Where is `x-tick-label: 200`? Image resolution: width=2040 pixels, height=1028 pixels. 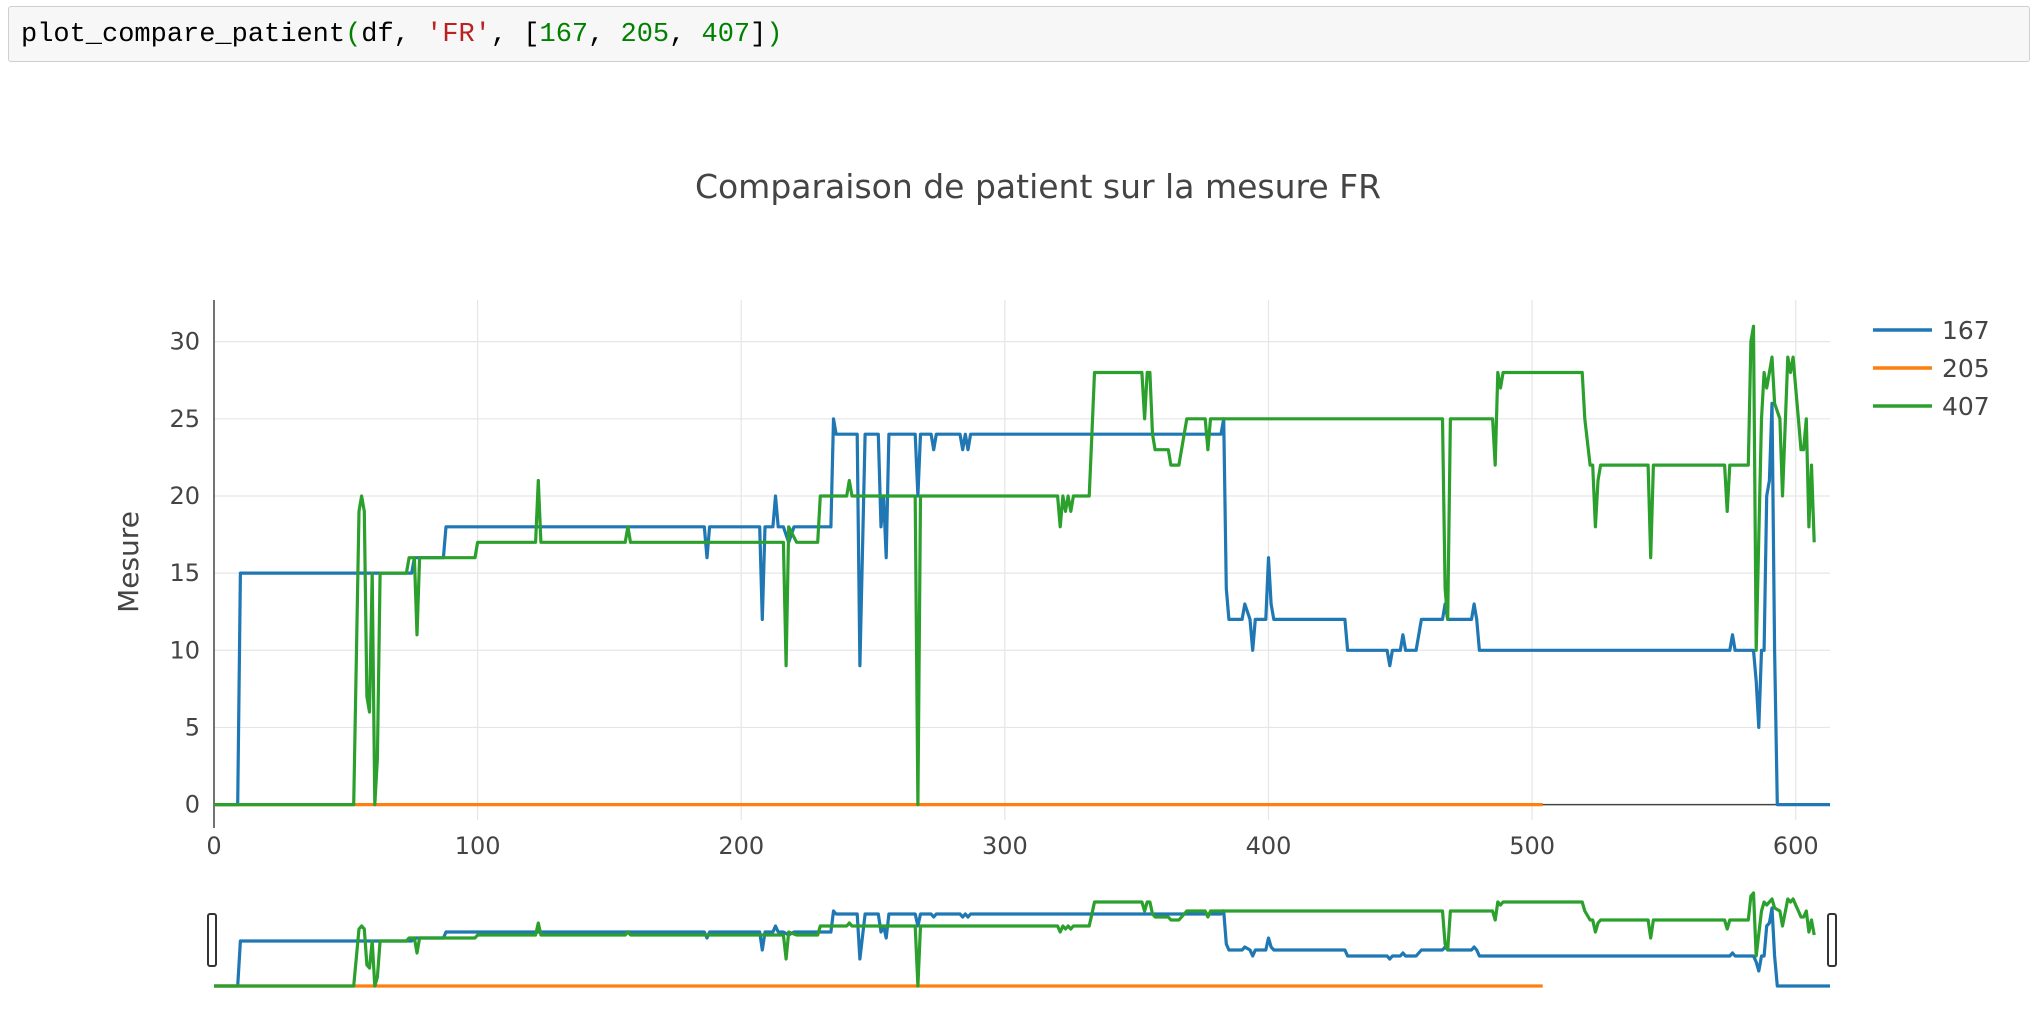 x-tick-label: 200 is located at coordinates (741, 846).